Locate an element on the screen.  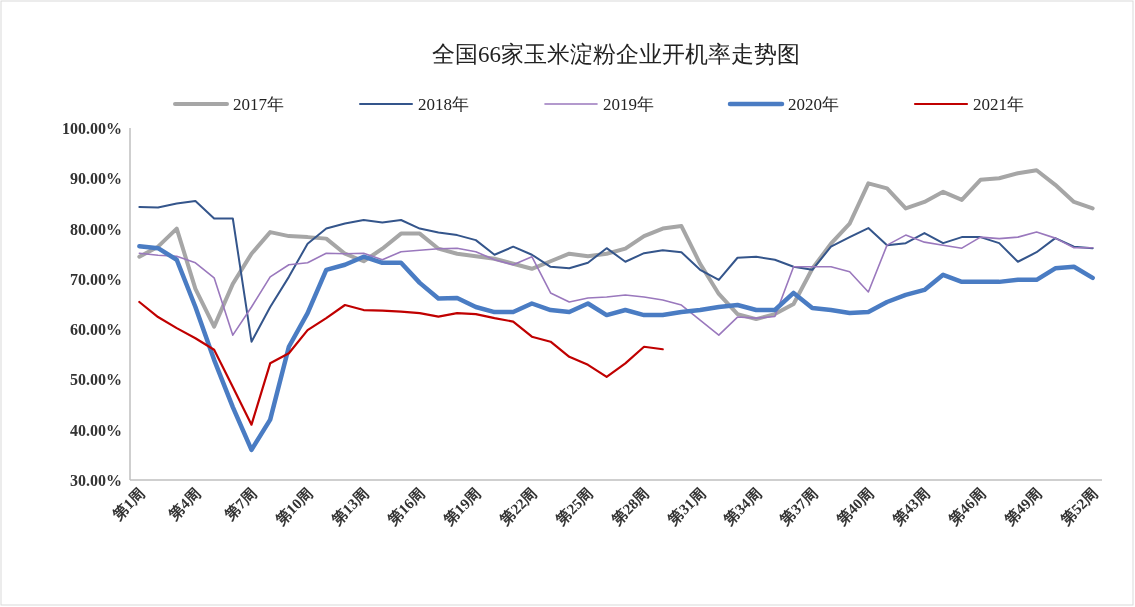
chart-title: 全国66家玉米淀粉企业开机率走势图 is located at coordinates (616, 54).